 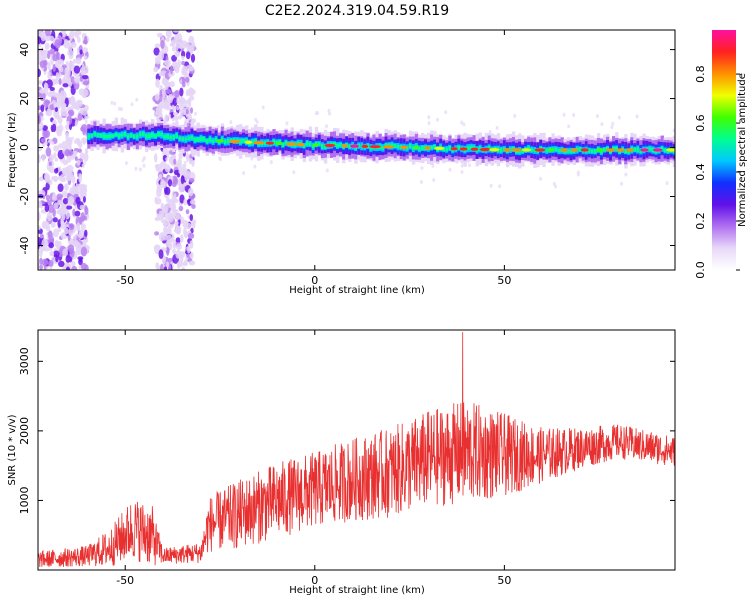 I want to click on colorbar-tick-label: 0.8, so click(x=700, y=74).